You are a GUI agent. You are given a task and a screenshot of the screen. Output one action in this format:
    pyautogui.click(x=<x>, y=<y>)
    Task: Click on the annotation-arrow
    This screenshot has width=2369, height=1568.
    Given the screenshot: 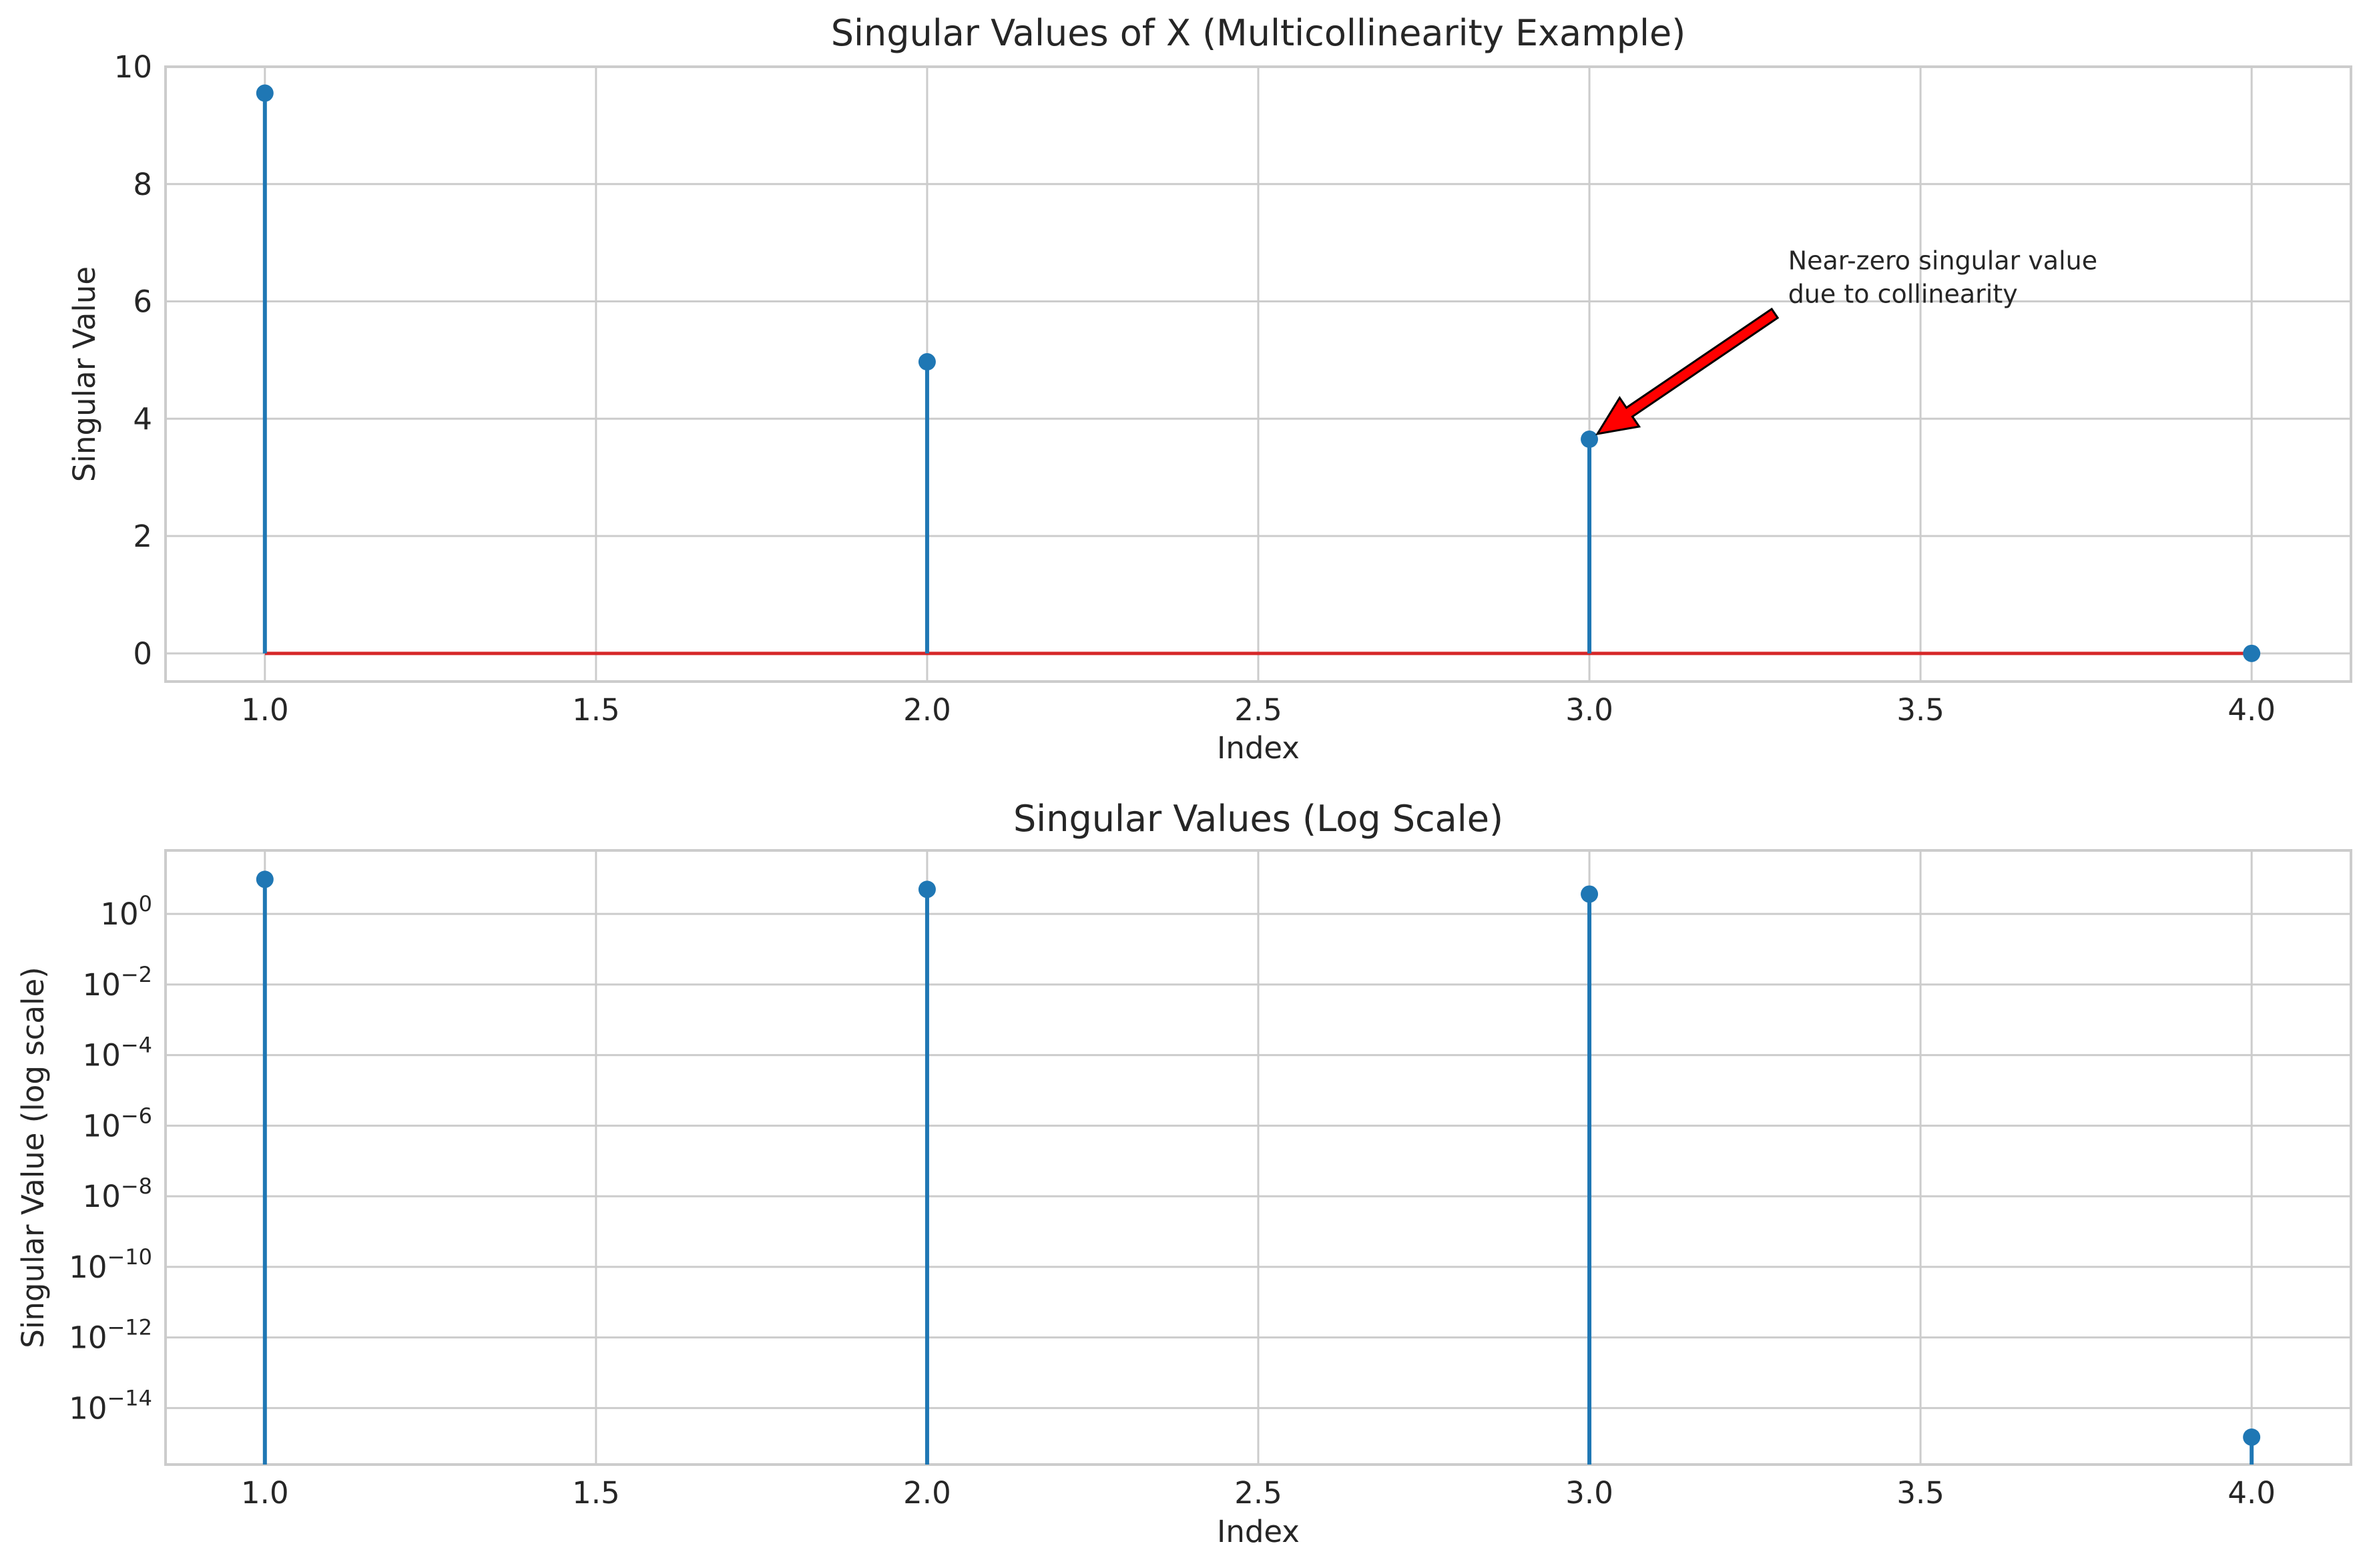 What is the action you would take?
    pyautogui.click(x=1687, y=372)
    